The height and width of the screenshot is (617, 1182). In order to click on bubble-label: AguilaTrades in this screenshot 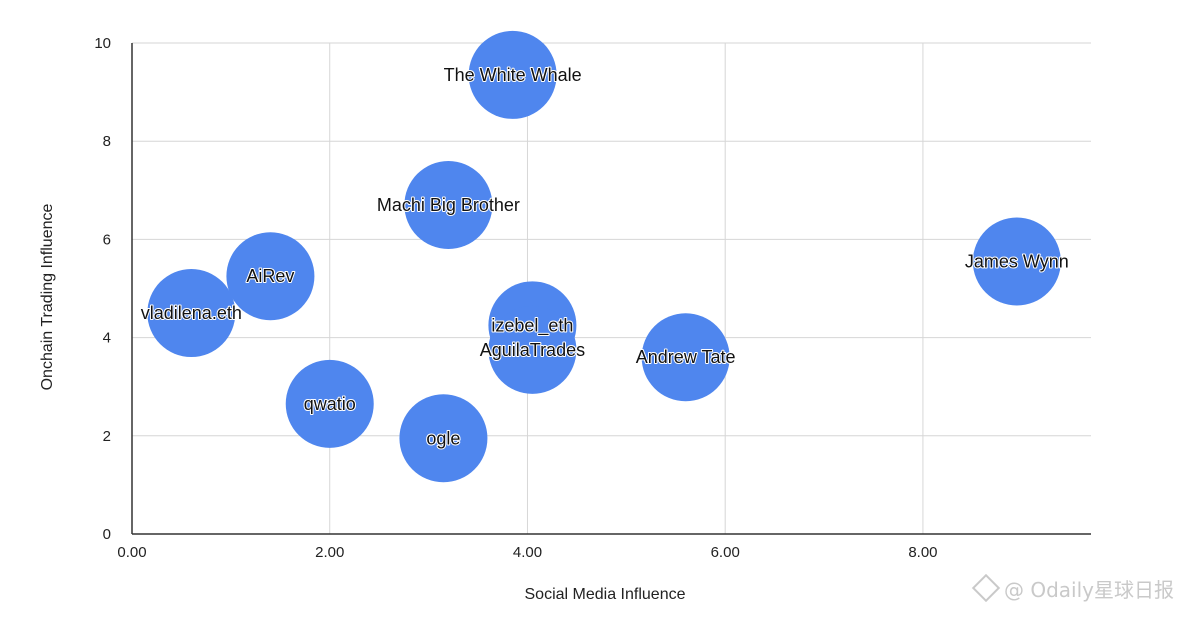, I will do `click(532, 350)`.